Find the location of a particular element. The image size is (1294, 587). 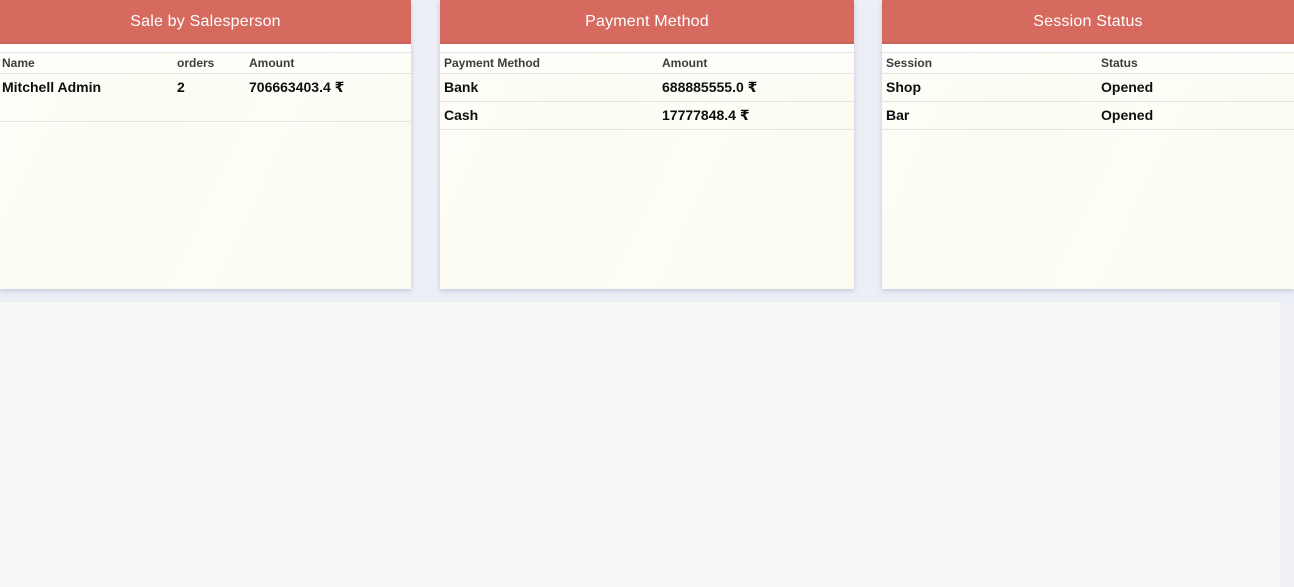

table-row: Bar Opened is located at coordinates (1088, 116).